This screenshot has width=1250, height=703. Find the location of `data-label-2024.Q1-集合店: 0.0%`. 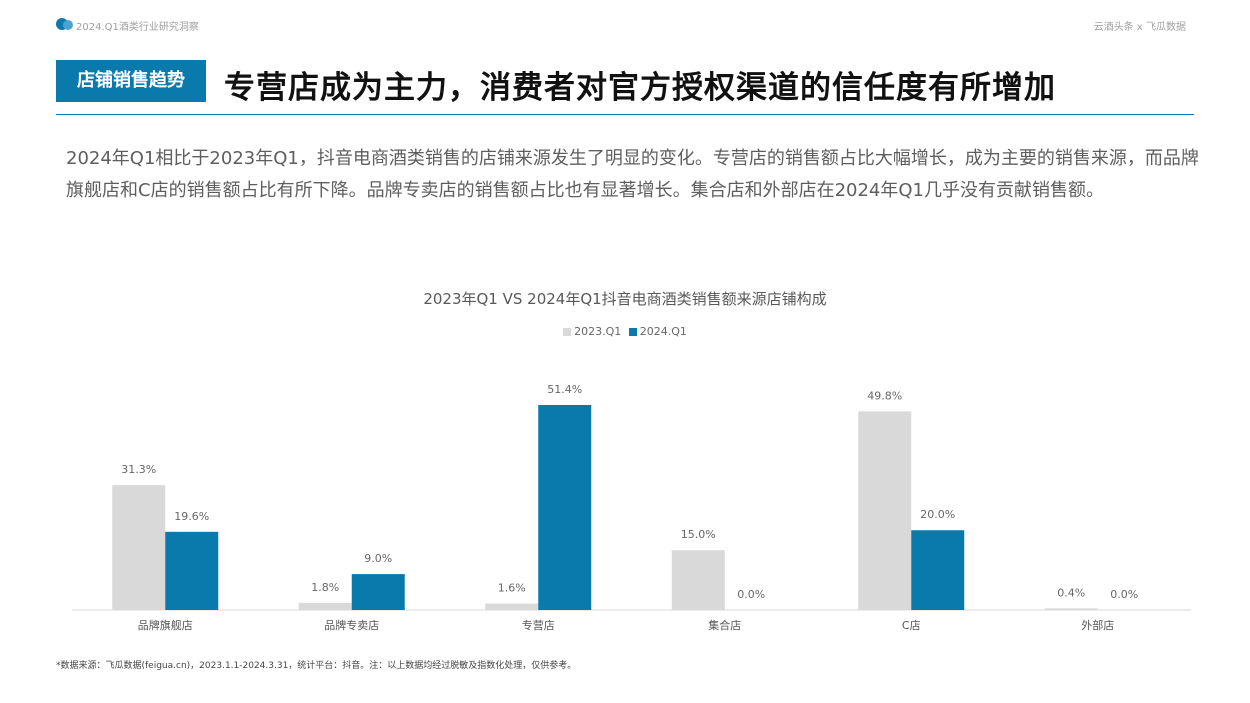

data-label-2024.Q1-集合店: 0.0% is located at coordinates (751, 594).